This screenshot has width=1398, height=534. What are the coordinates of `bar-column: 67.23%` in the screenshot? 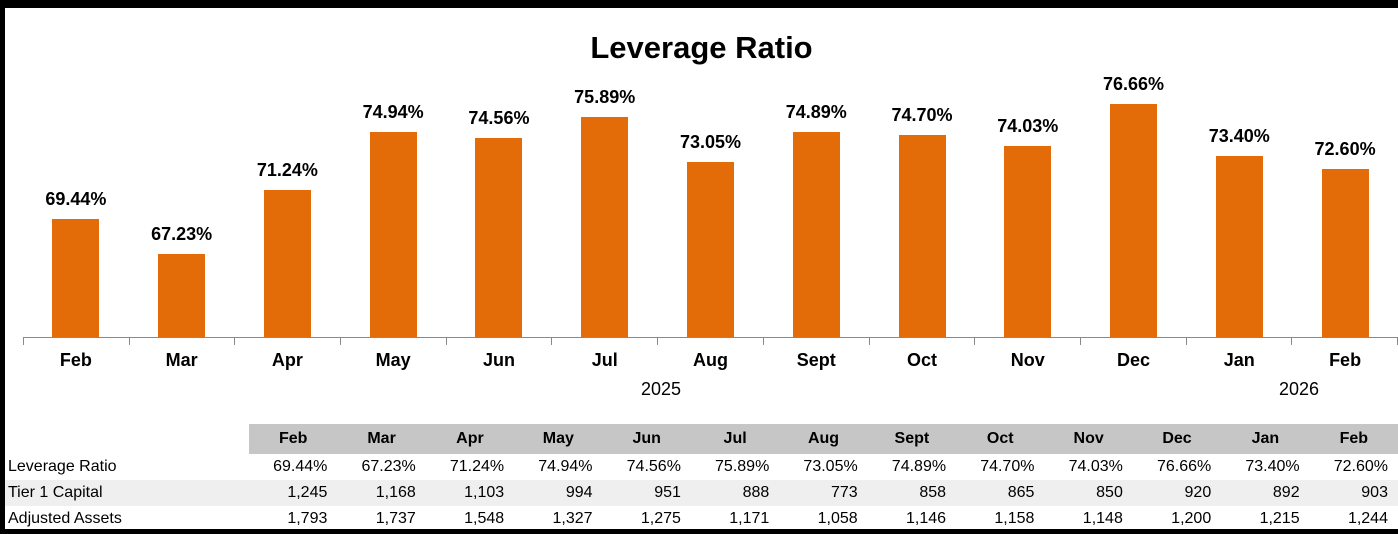 It's located at (182, 280).